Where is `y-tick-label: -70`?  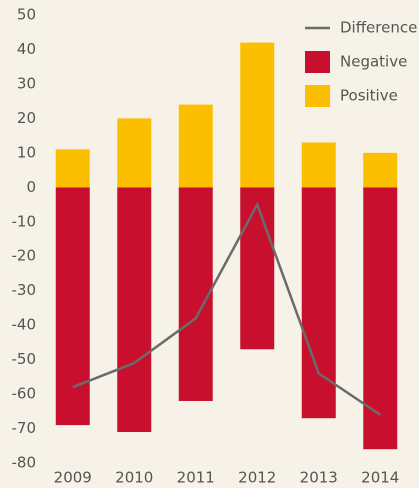
y-tick-label: -70 is located at coordinates (24, 428).